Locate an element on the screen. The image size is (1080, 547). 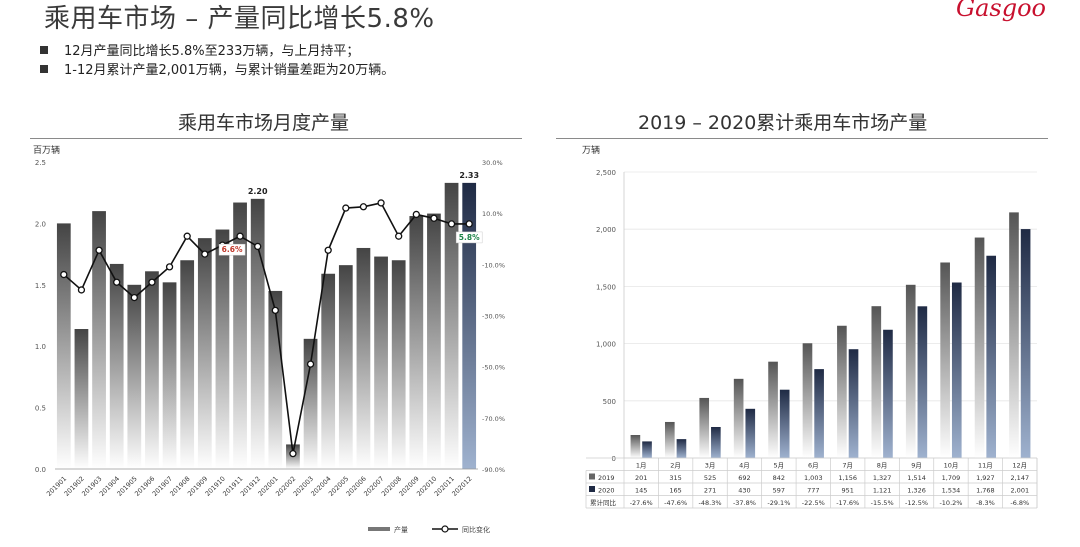
y-tick-label: 2.0 is located at coordinates (40, 224).